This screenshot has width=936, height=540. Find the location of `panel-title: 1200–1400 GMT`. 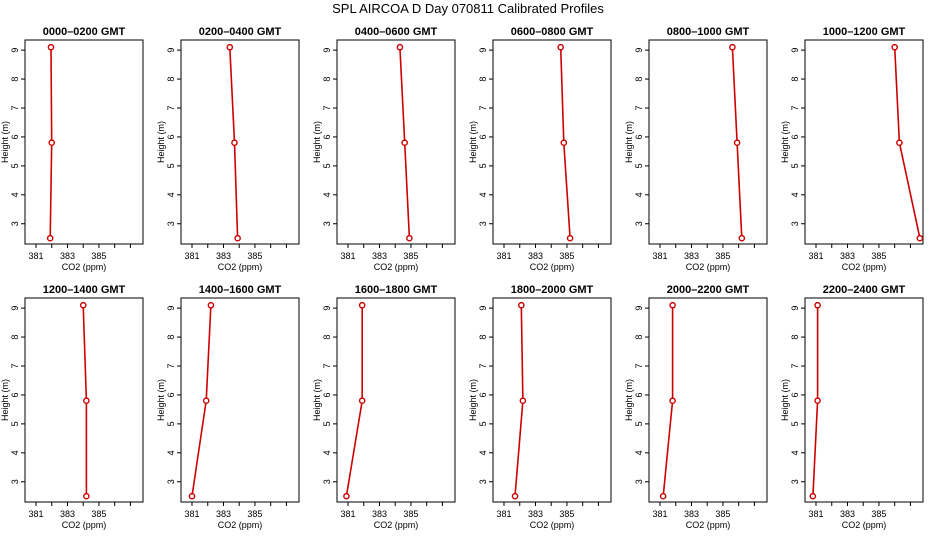

panel-title: 1200–1400 GMT is located at coordinates (84, 290).